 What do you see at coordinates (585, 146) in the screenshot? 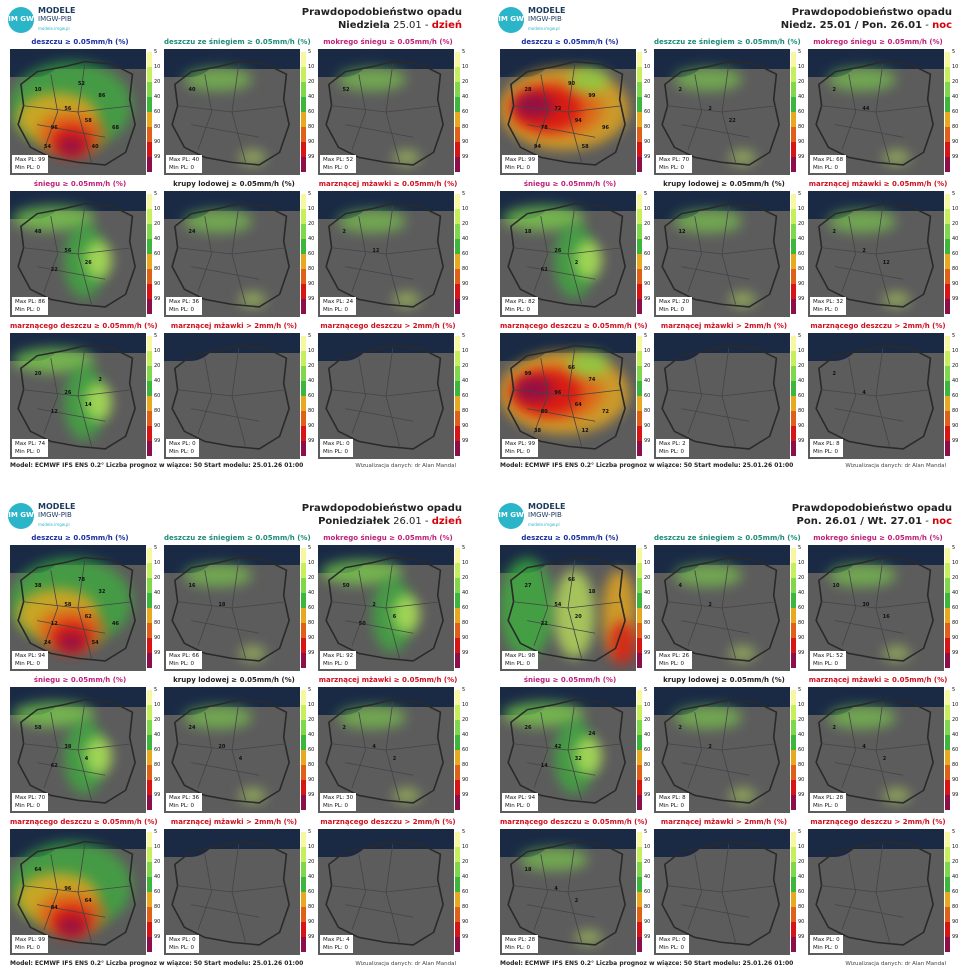
I see `map-value-label: 58` at bounding box center [585, 146].